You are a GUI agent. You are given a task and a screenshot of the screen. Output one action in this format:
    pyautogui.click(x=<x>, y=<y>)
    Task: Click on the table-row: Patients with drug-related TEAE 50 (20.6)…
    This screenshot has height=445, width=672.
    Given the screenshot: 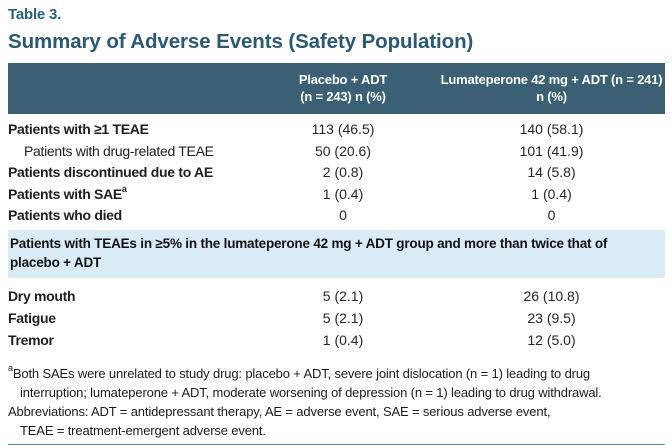 What is the action you would take?
    pyautogui.click(x=336, y=152)
    